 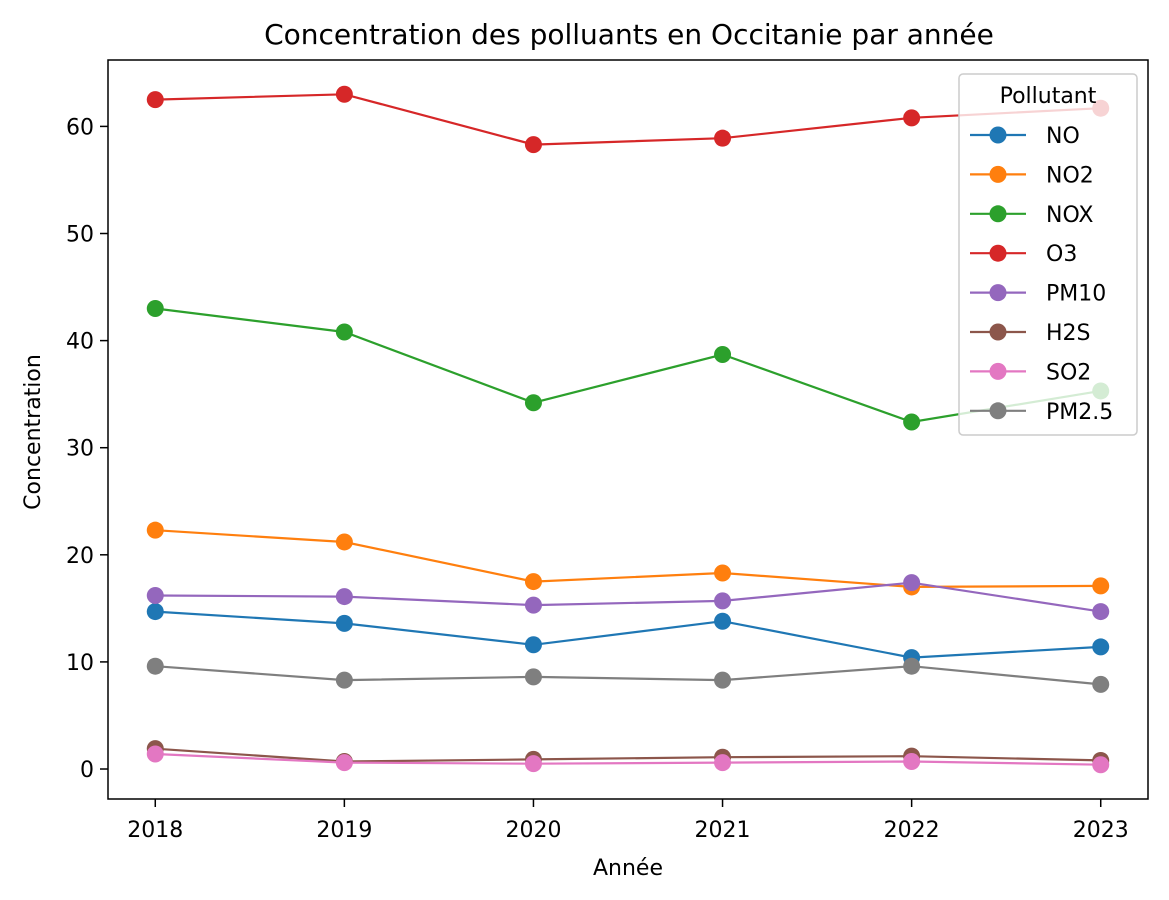 I want to click on series-o3, so click(x=628, y=119).